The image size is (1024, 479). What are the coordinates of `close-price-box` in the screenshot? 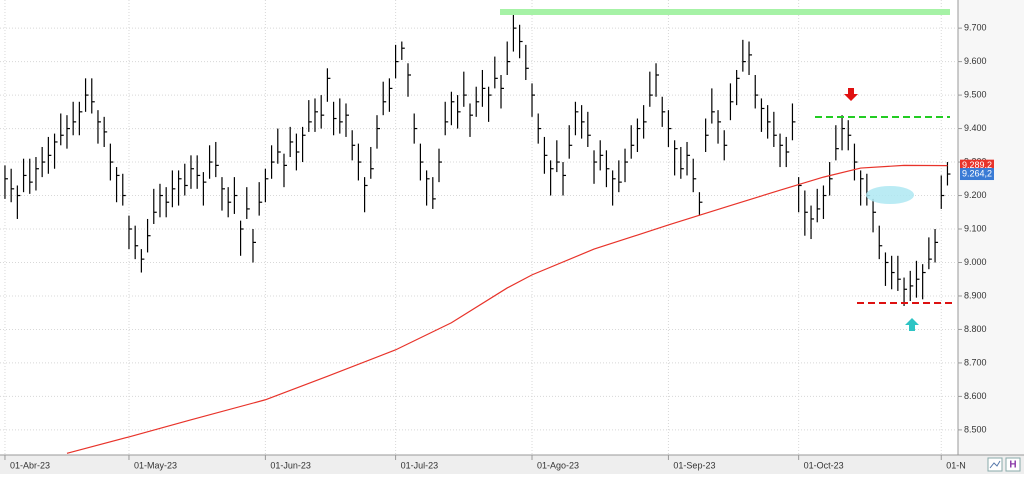 It's located at (977, 174).